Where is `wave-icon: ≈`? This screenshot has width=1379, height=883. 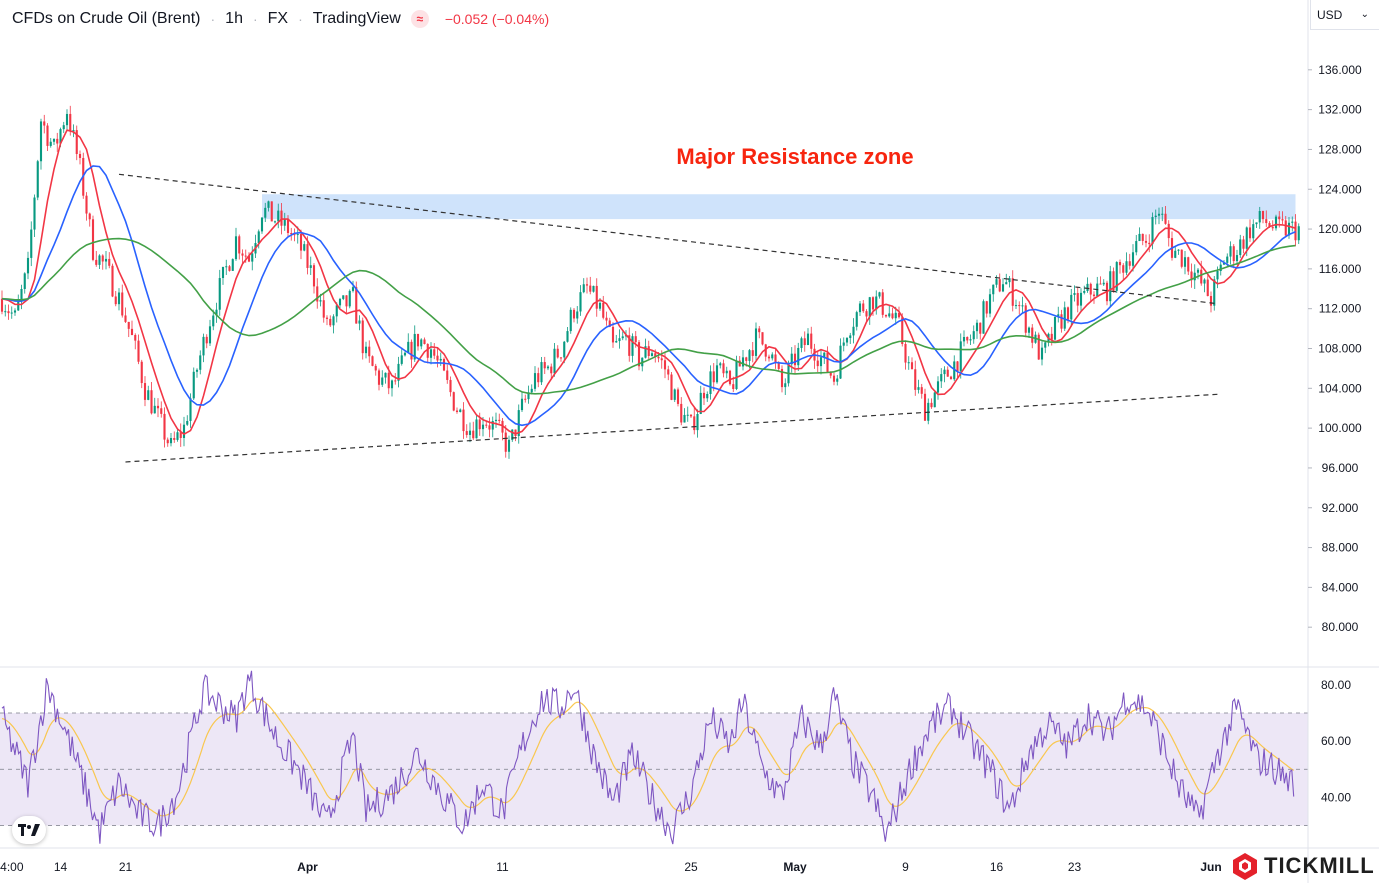
wave-icon: ≈ is located at coordinates (419, 19).